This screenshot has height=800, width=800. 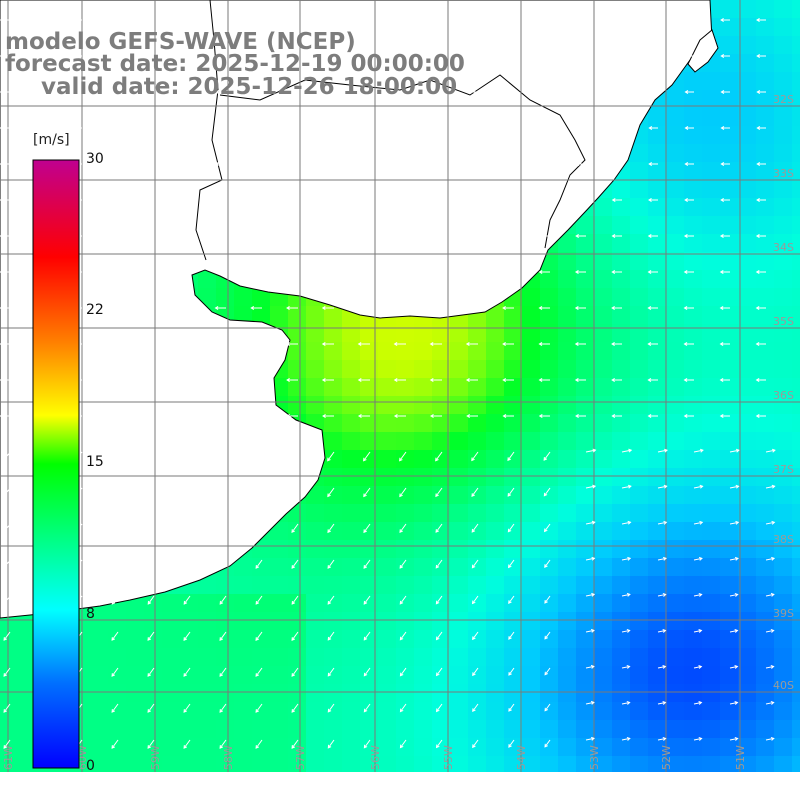 What do you see at coordinates (90, 614) in the screenshot?
I see `colorbar-tick-8: 8` at bounding box center [90, 614].